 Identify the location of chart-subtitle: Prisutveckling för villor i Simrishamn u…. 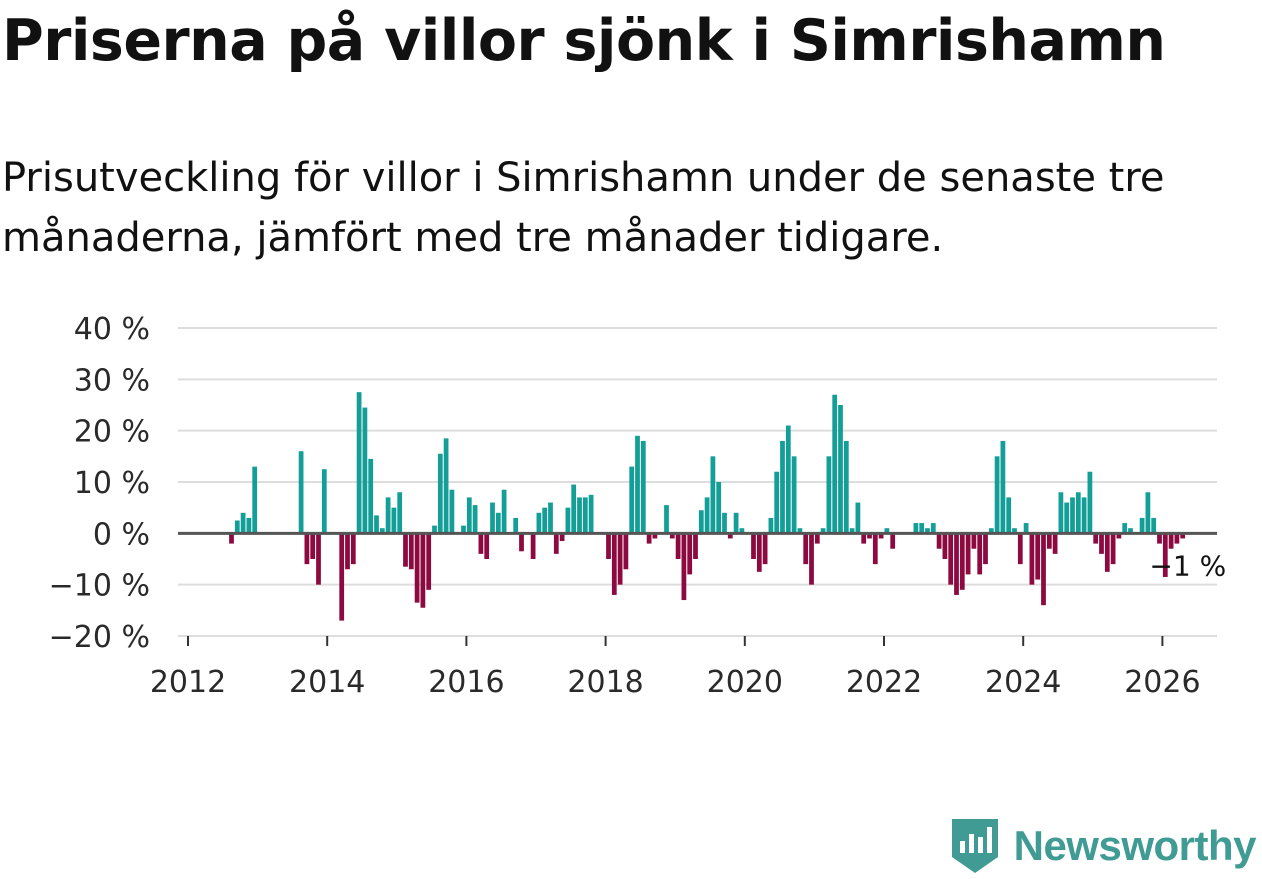
(583, 208).